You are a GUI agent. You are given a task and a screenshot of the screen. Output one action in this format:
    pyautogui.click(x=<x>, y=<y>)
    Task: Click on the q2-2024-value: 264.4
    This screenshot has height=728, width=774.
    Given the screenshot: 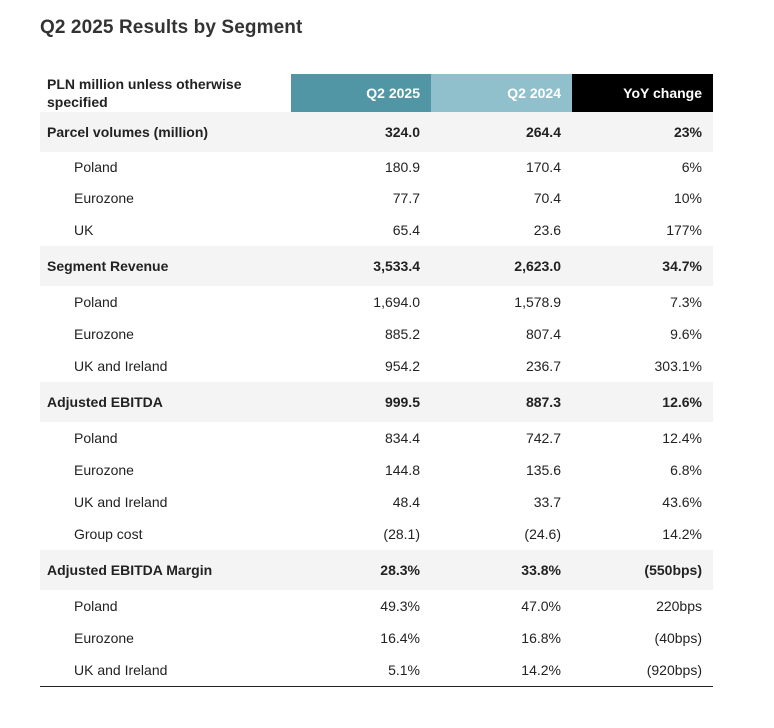 What is the action you would take?
    pyautogui.click(x=501, y=132)
    